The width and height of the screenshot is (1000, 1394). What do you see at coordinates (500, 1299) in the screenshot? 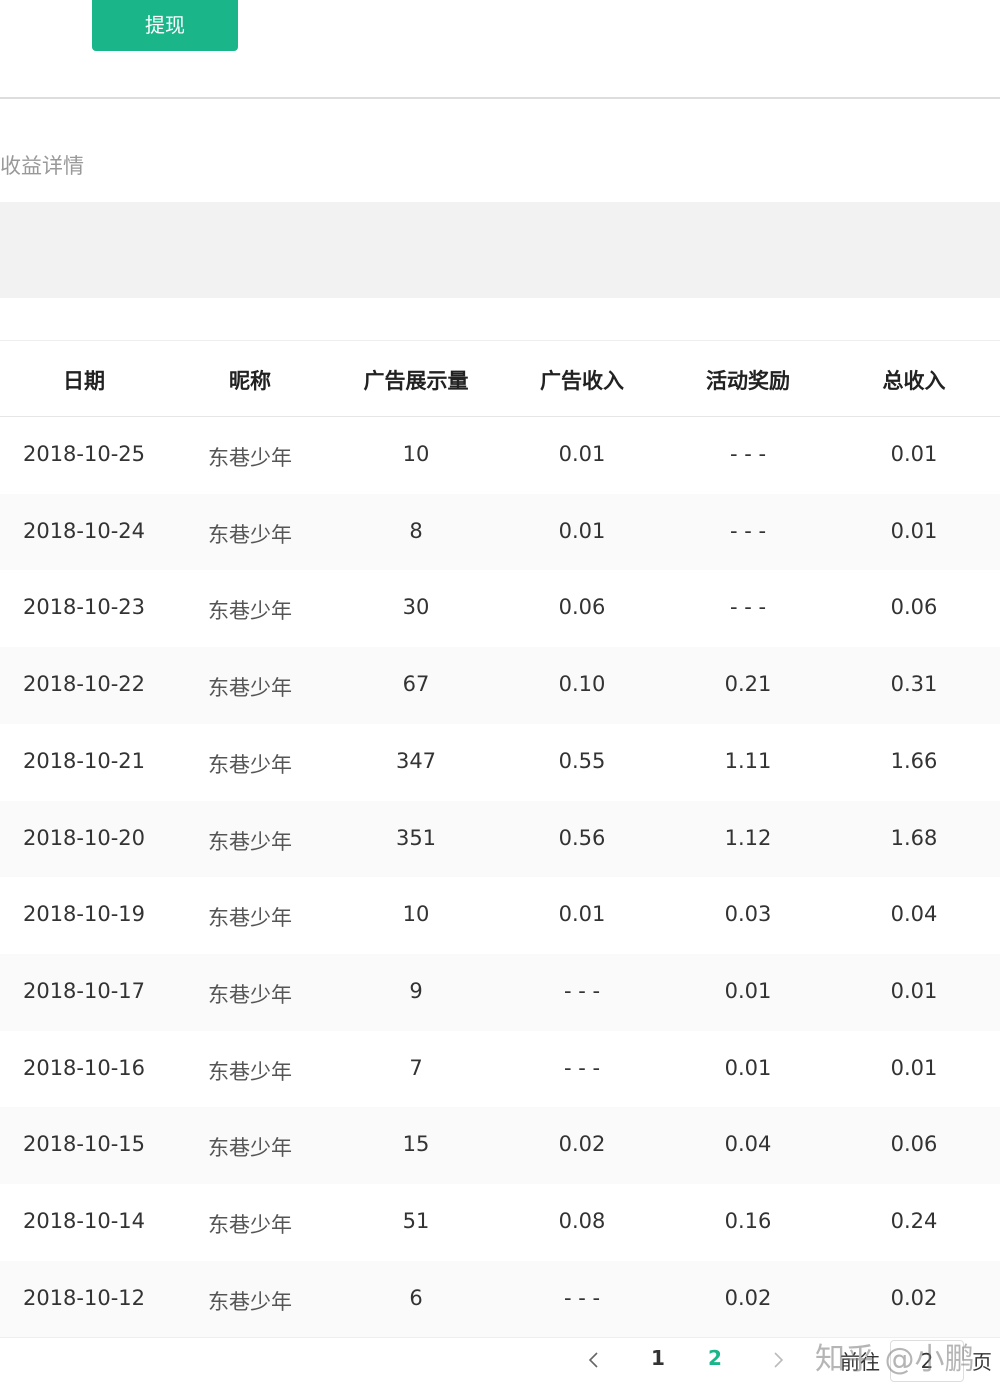
I see `table-row: 2018-10-12 东巷少年 6 - - - 0.02 0.02` at bounding box center [500, 1299].